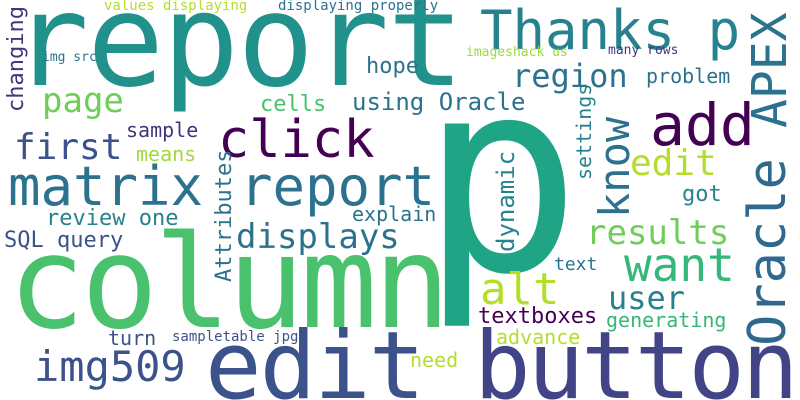  I want to click on word-oracle-vertical: Oracle, so click(768, 252).